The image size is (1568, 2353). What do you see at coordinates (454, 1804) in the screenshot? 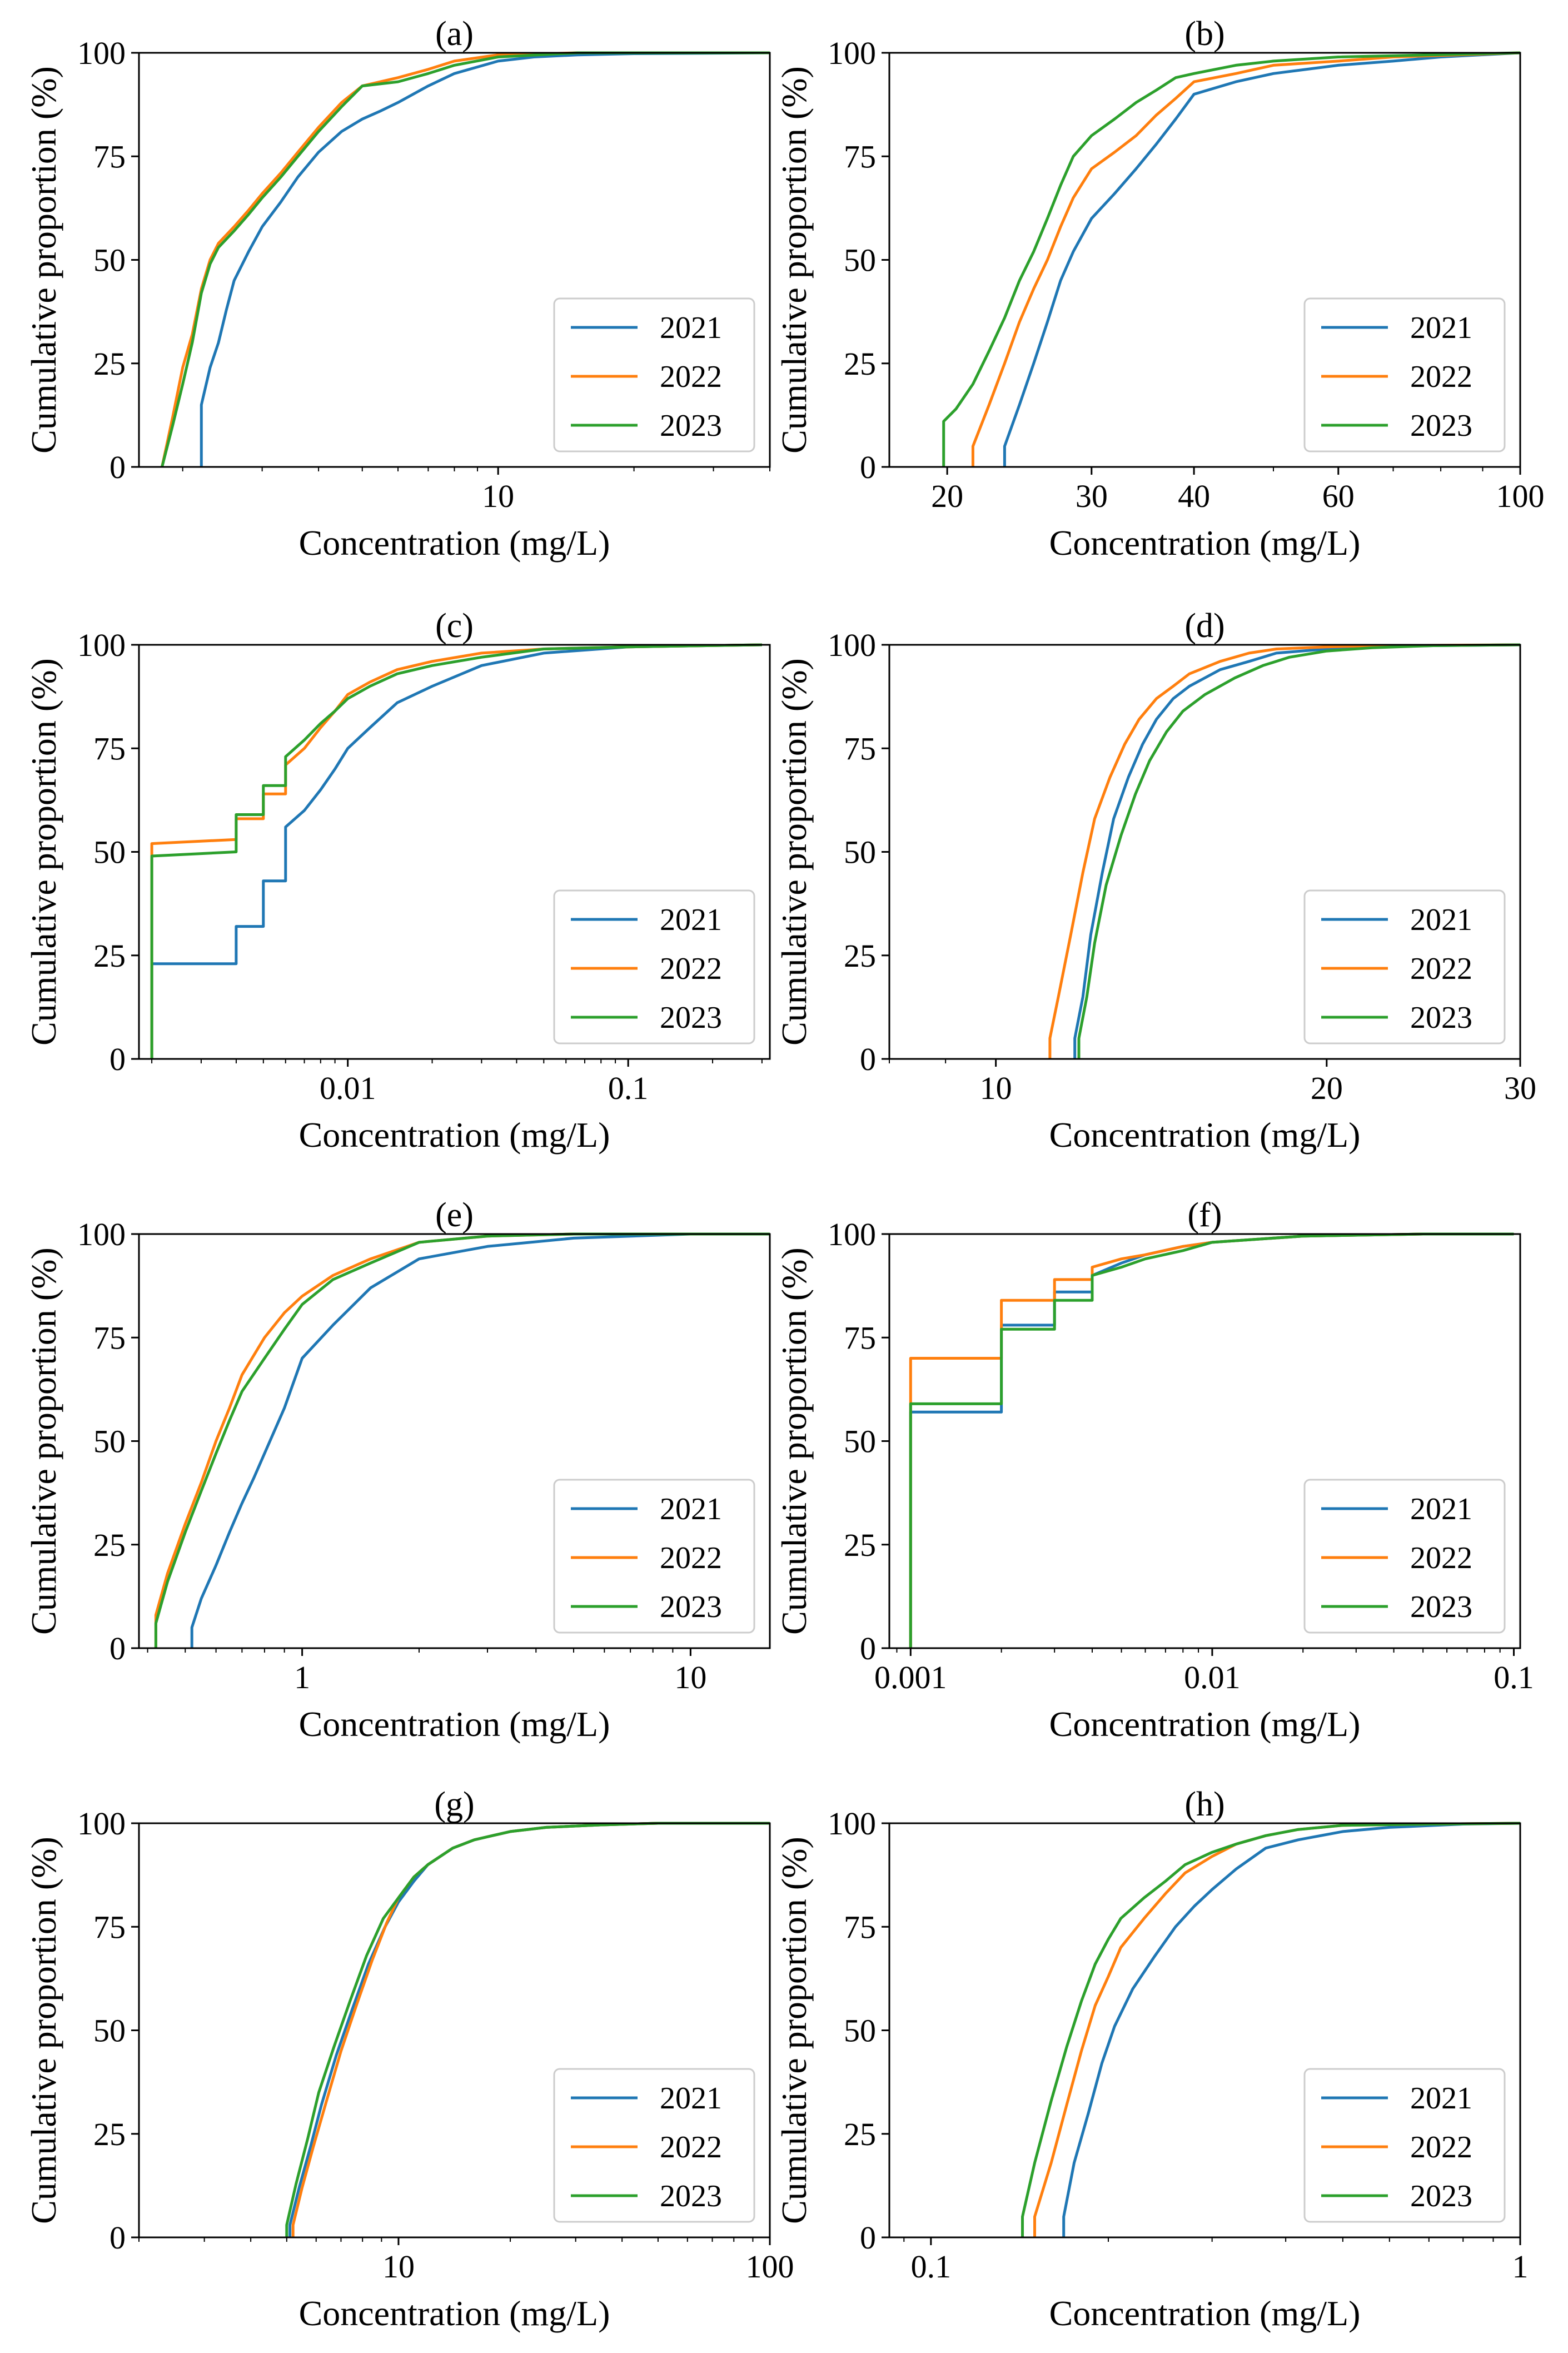
I see `panel-title: (g)` at bounding box center [454, 1804].